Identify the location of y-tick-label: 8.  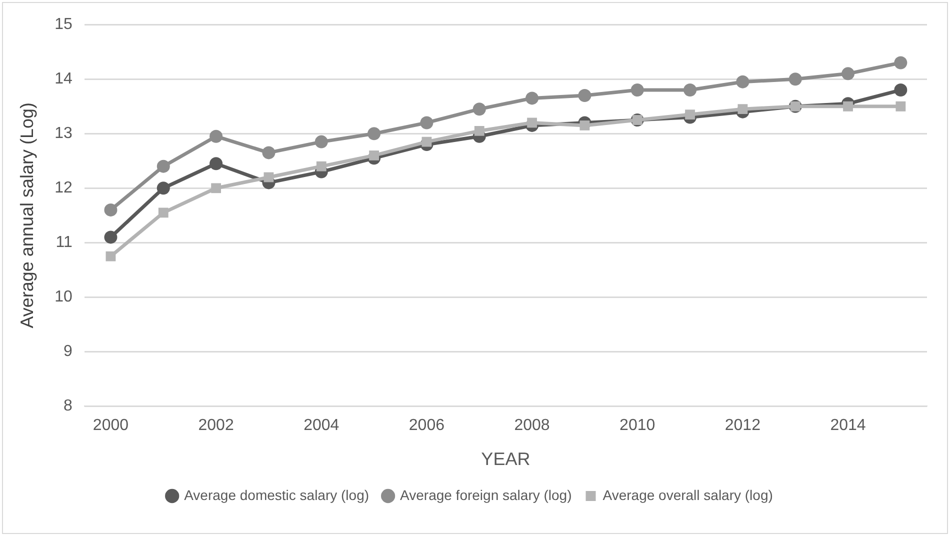
(67, 406).